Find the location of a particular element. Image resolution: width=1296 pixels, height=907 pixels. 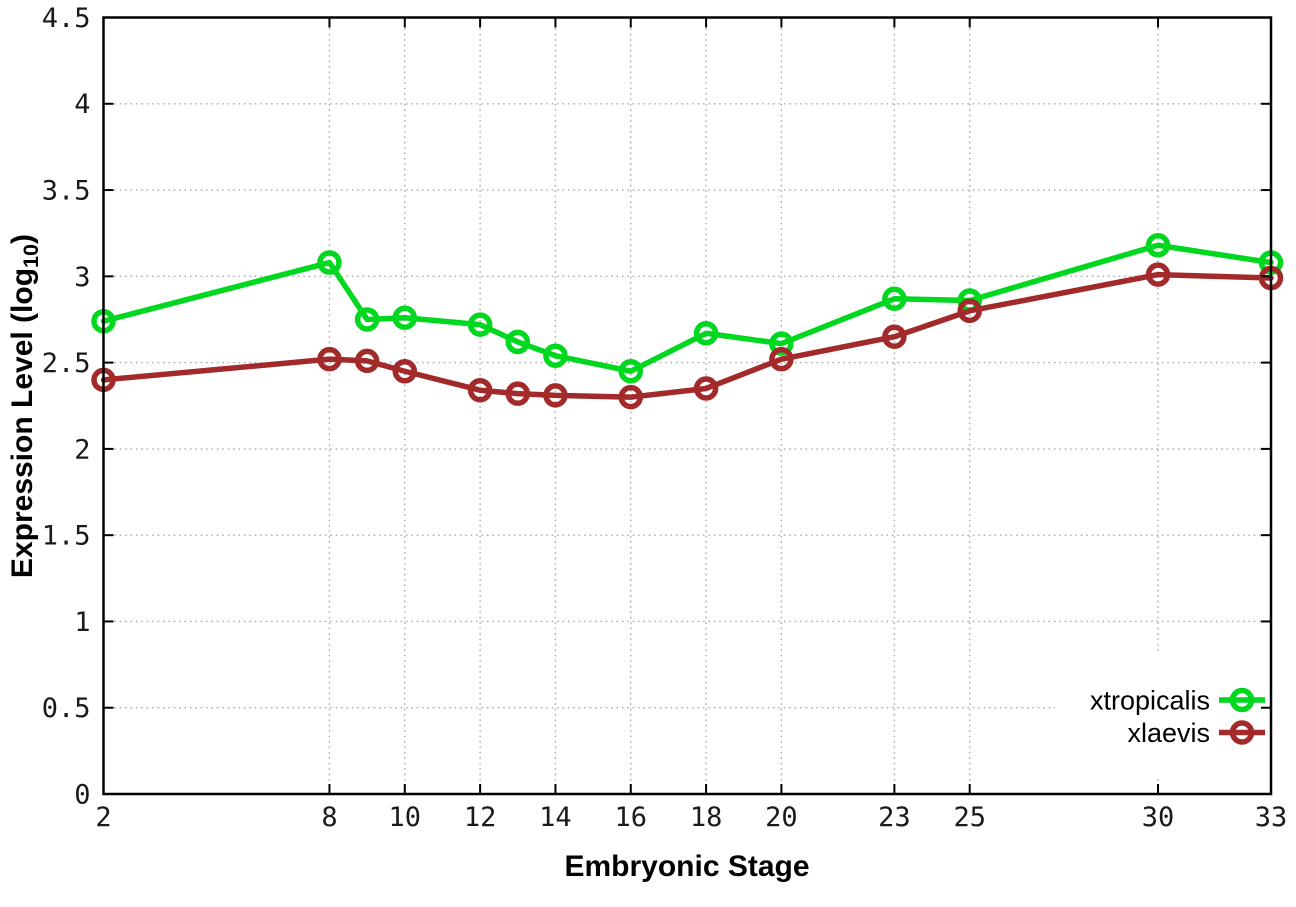

y-tick-label-2: 2 is located at coordinates (82, 449).